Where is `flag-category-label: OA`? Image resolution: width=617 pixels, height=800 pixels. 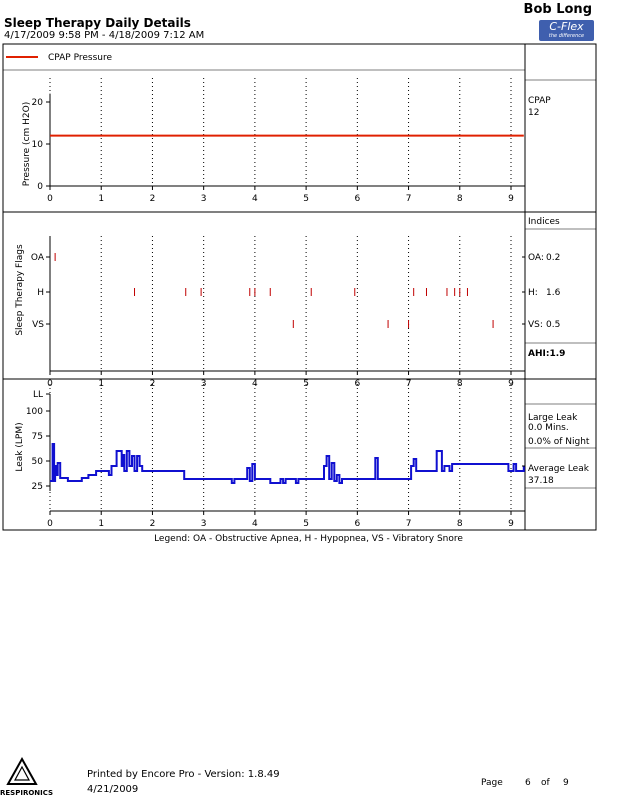
flag-category-label: OA is located at coordinates (38, 258).